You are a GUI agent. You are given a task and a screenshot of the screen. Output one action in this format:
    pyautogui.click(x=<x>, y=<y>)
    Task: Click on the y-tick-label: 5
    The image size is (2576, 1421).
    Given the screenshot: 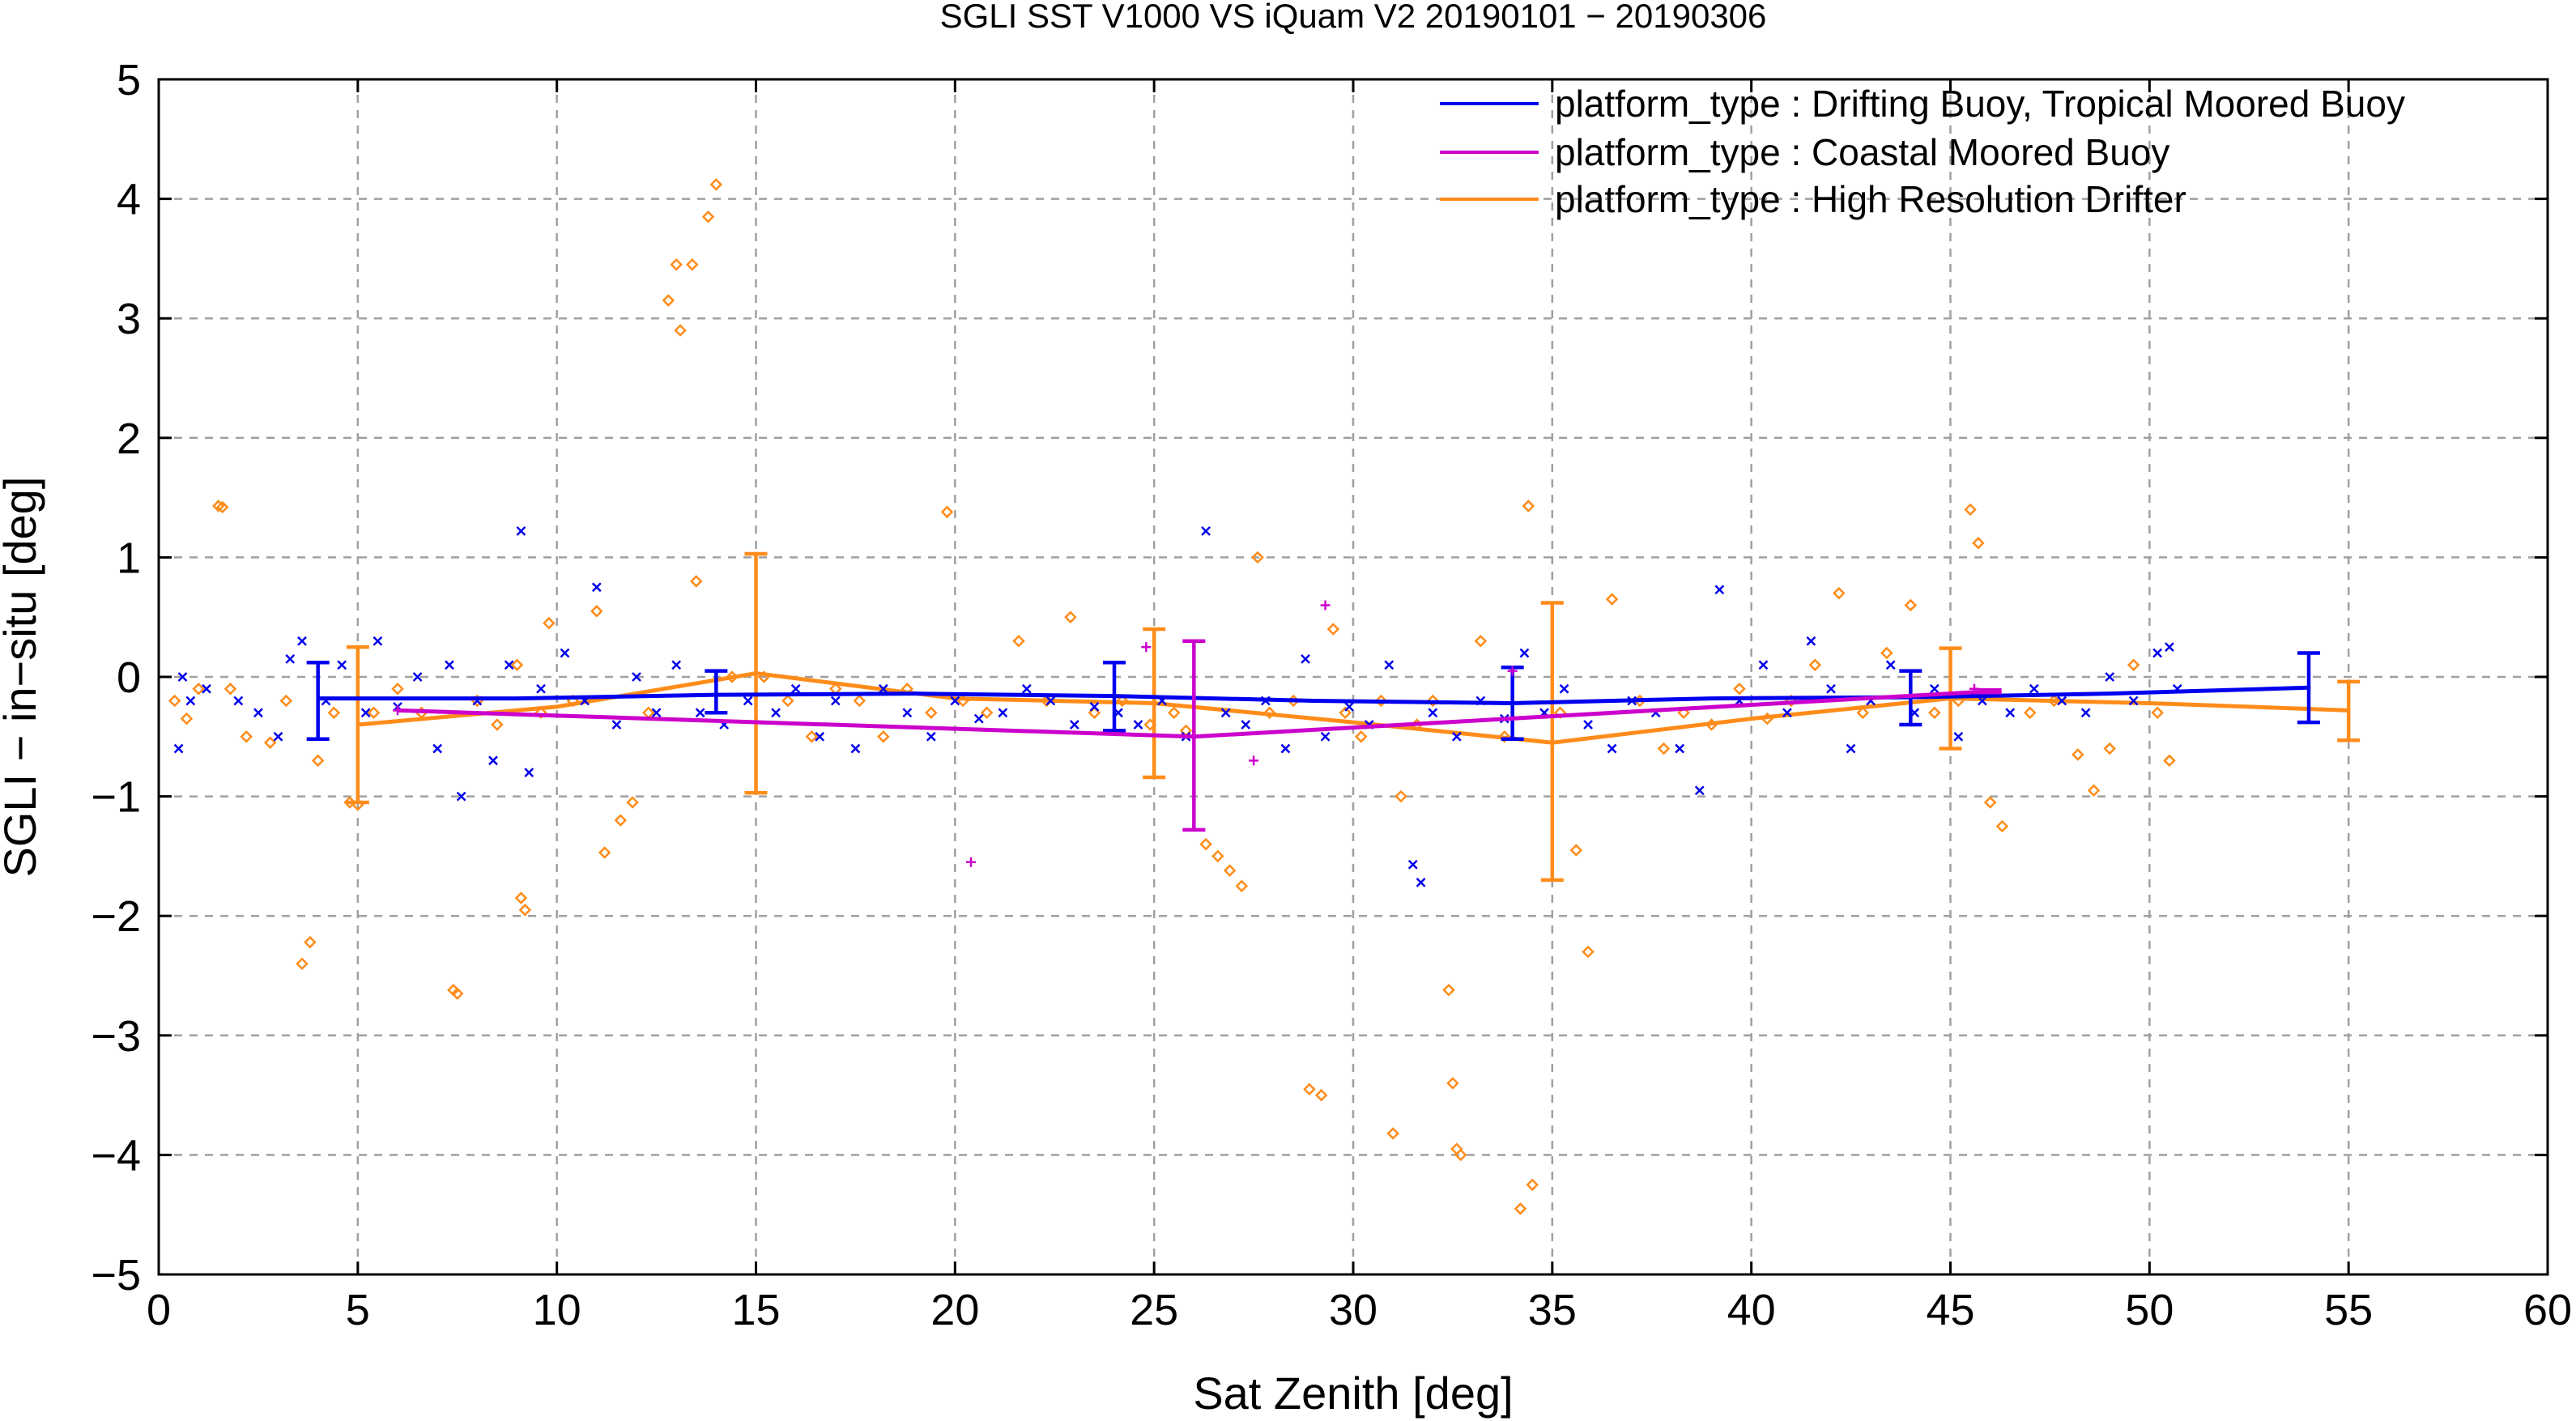 What is the action you would take?
    pyautogui.click(x=129, y=80)
    